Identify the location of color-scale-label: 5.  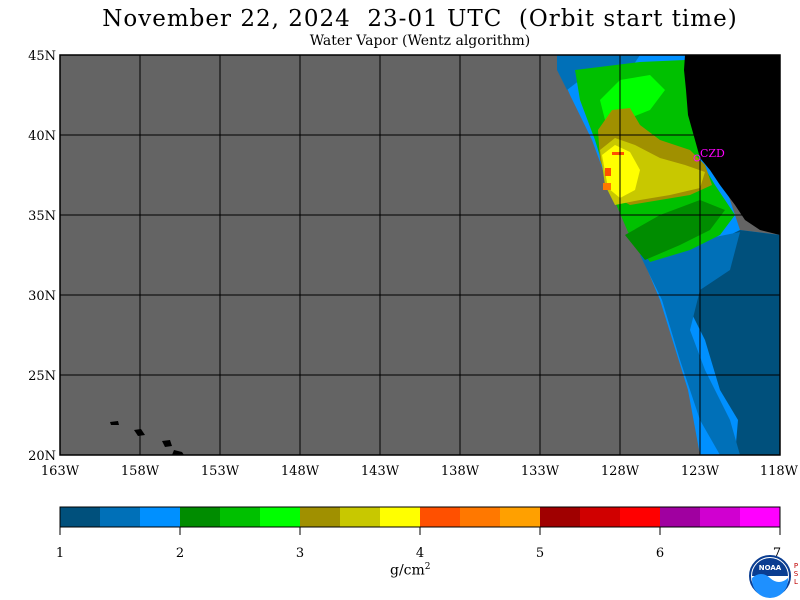
(540, 553).